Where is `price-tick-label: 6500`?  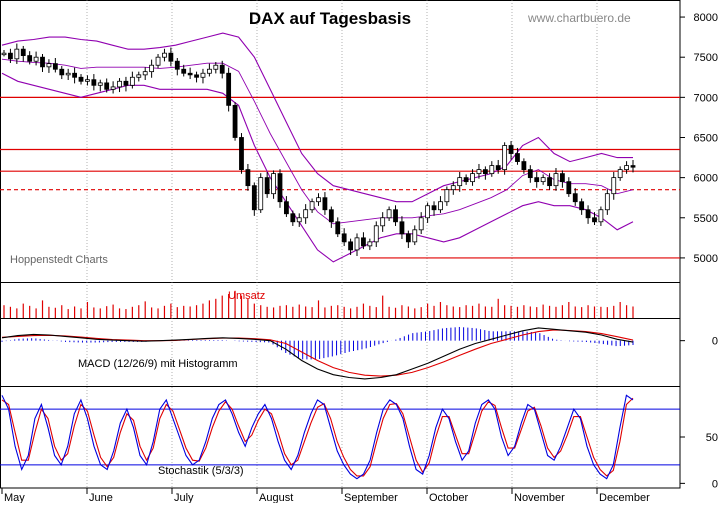
price-tick-label: 6500 is located at coordinates (706, 138).